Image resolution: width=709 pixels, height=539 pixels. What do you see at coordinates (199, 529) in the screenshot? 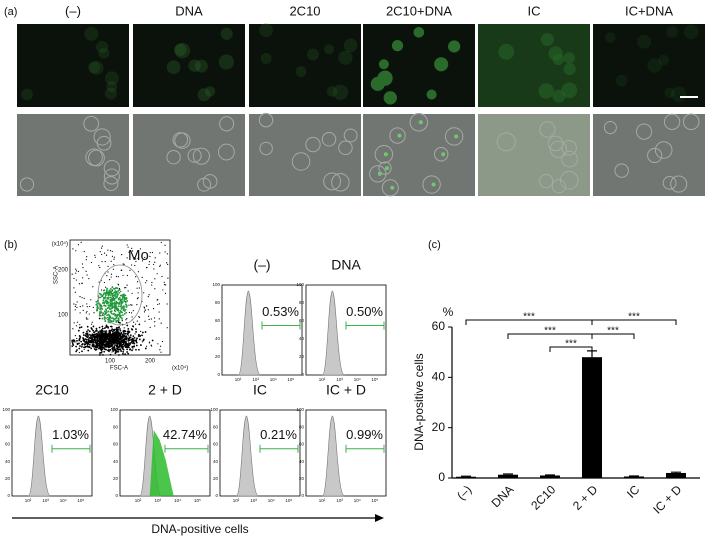
I see `x-label: DNA-positive cells` at bounding box center [199, 529].